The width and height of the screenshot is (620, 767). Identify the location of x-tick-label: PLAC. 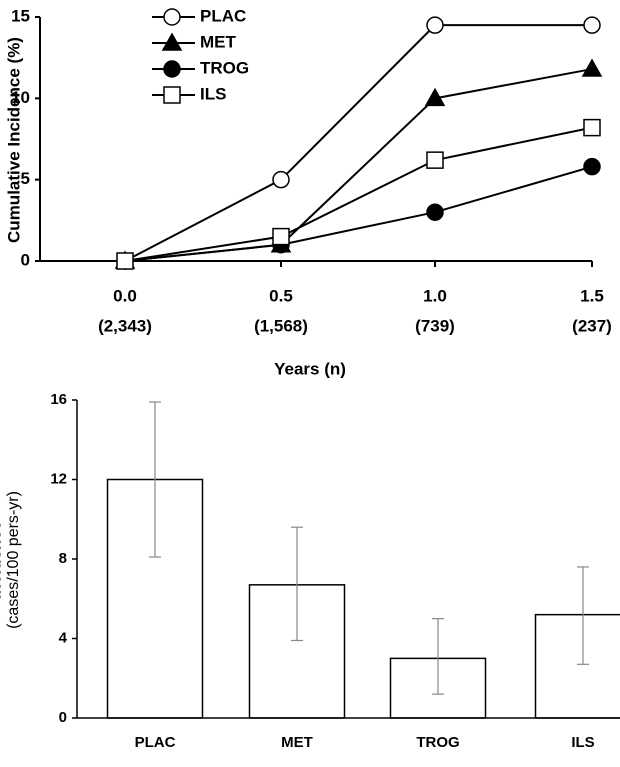
(155, 742).